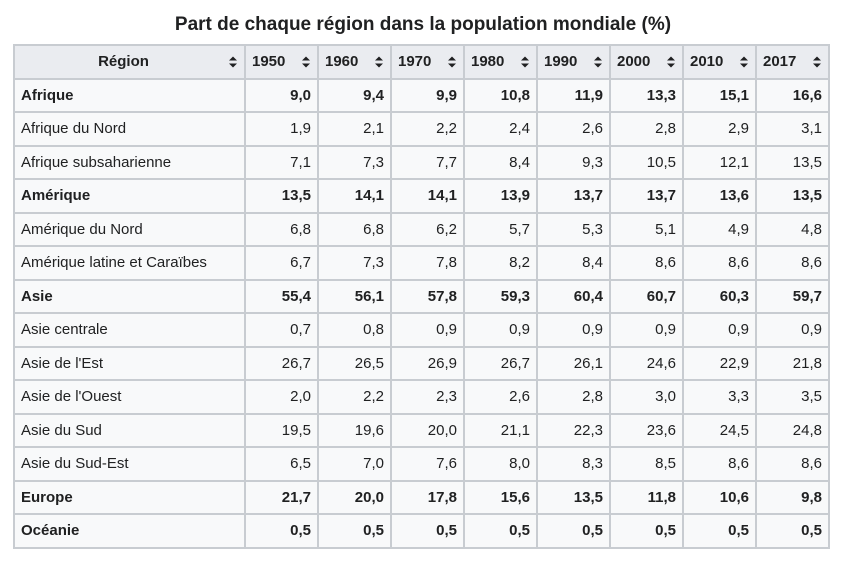 This screenshot has height=562, width=846. I want to click on value-cell: 3,0, so click(646, 397).